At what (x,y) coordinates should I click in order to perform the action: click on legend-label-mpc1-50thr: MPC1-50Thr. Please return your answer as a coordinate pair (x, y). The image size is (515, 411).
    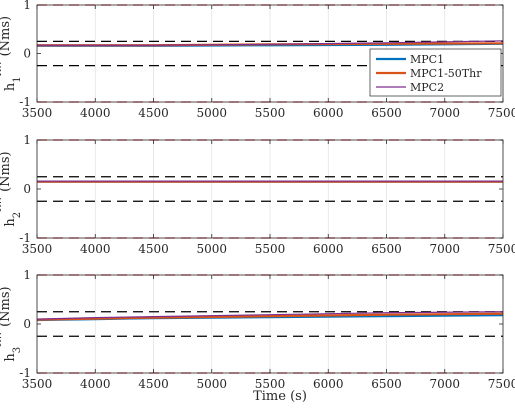
    Looking at the image, I should click on (446, 73).